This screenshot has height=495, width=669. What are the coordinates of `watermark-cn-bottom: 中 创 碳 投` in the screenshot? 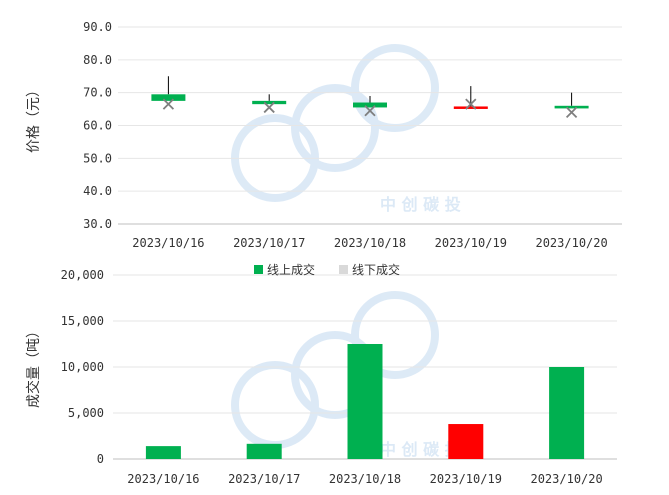 It's located at (420, 449).